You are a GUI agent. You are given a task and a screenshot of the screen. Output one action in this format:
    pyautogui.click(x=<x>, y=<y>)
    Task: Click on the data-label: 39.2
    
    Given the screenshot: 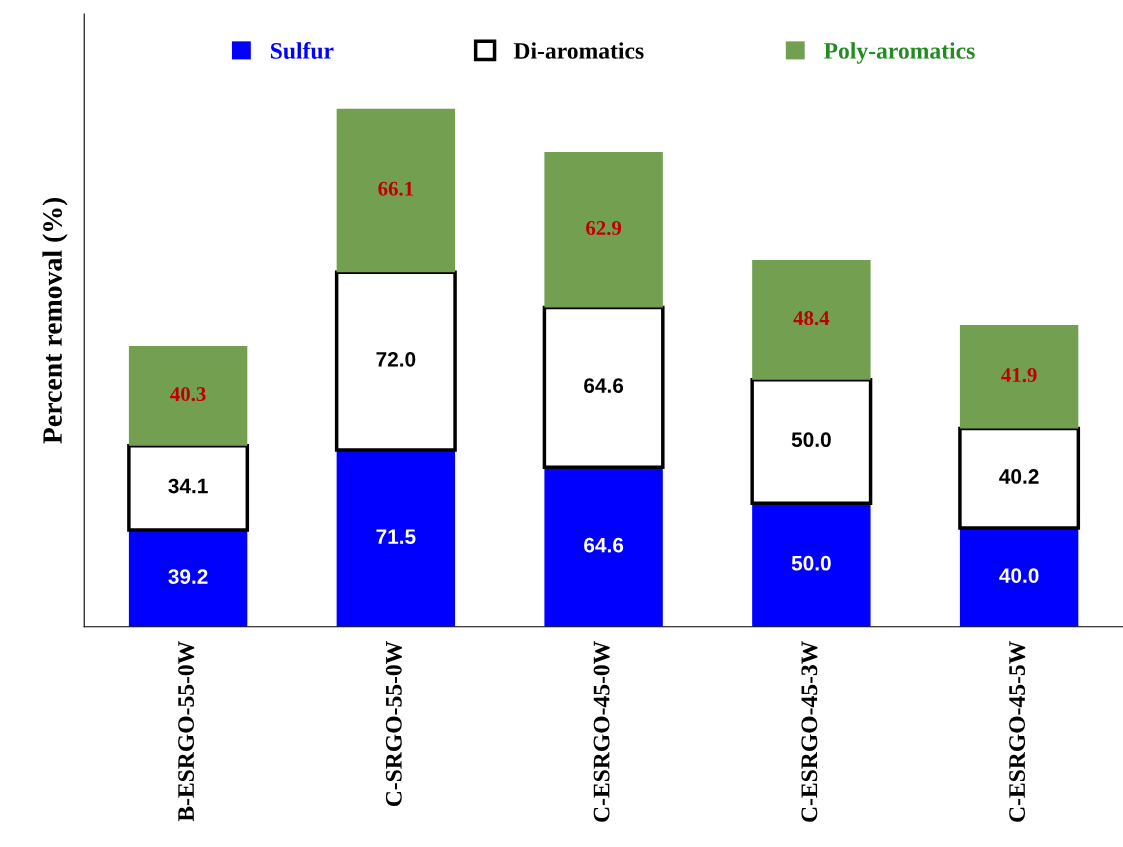 What is the action you would take?
    pyautogui.click(x=188, y=576)
    